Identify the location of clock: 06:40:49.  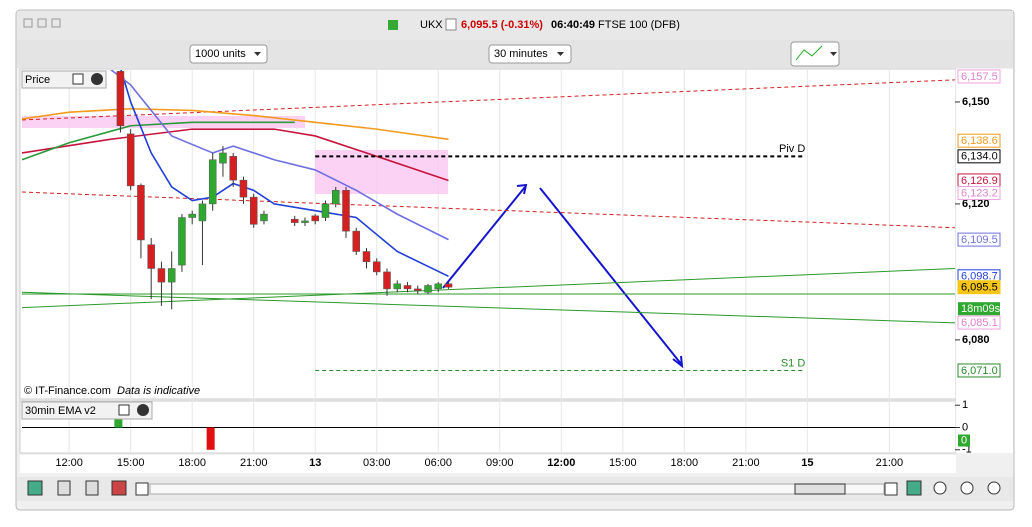
(573, 25).